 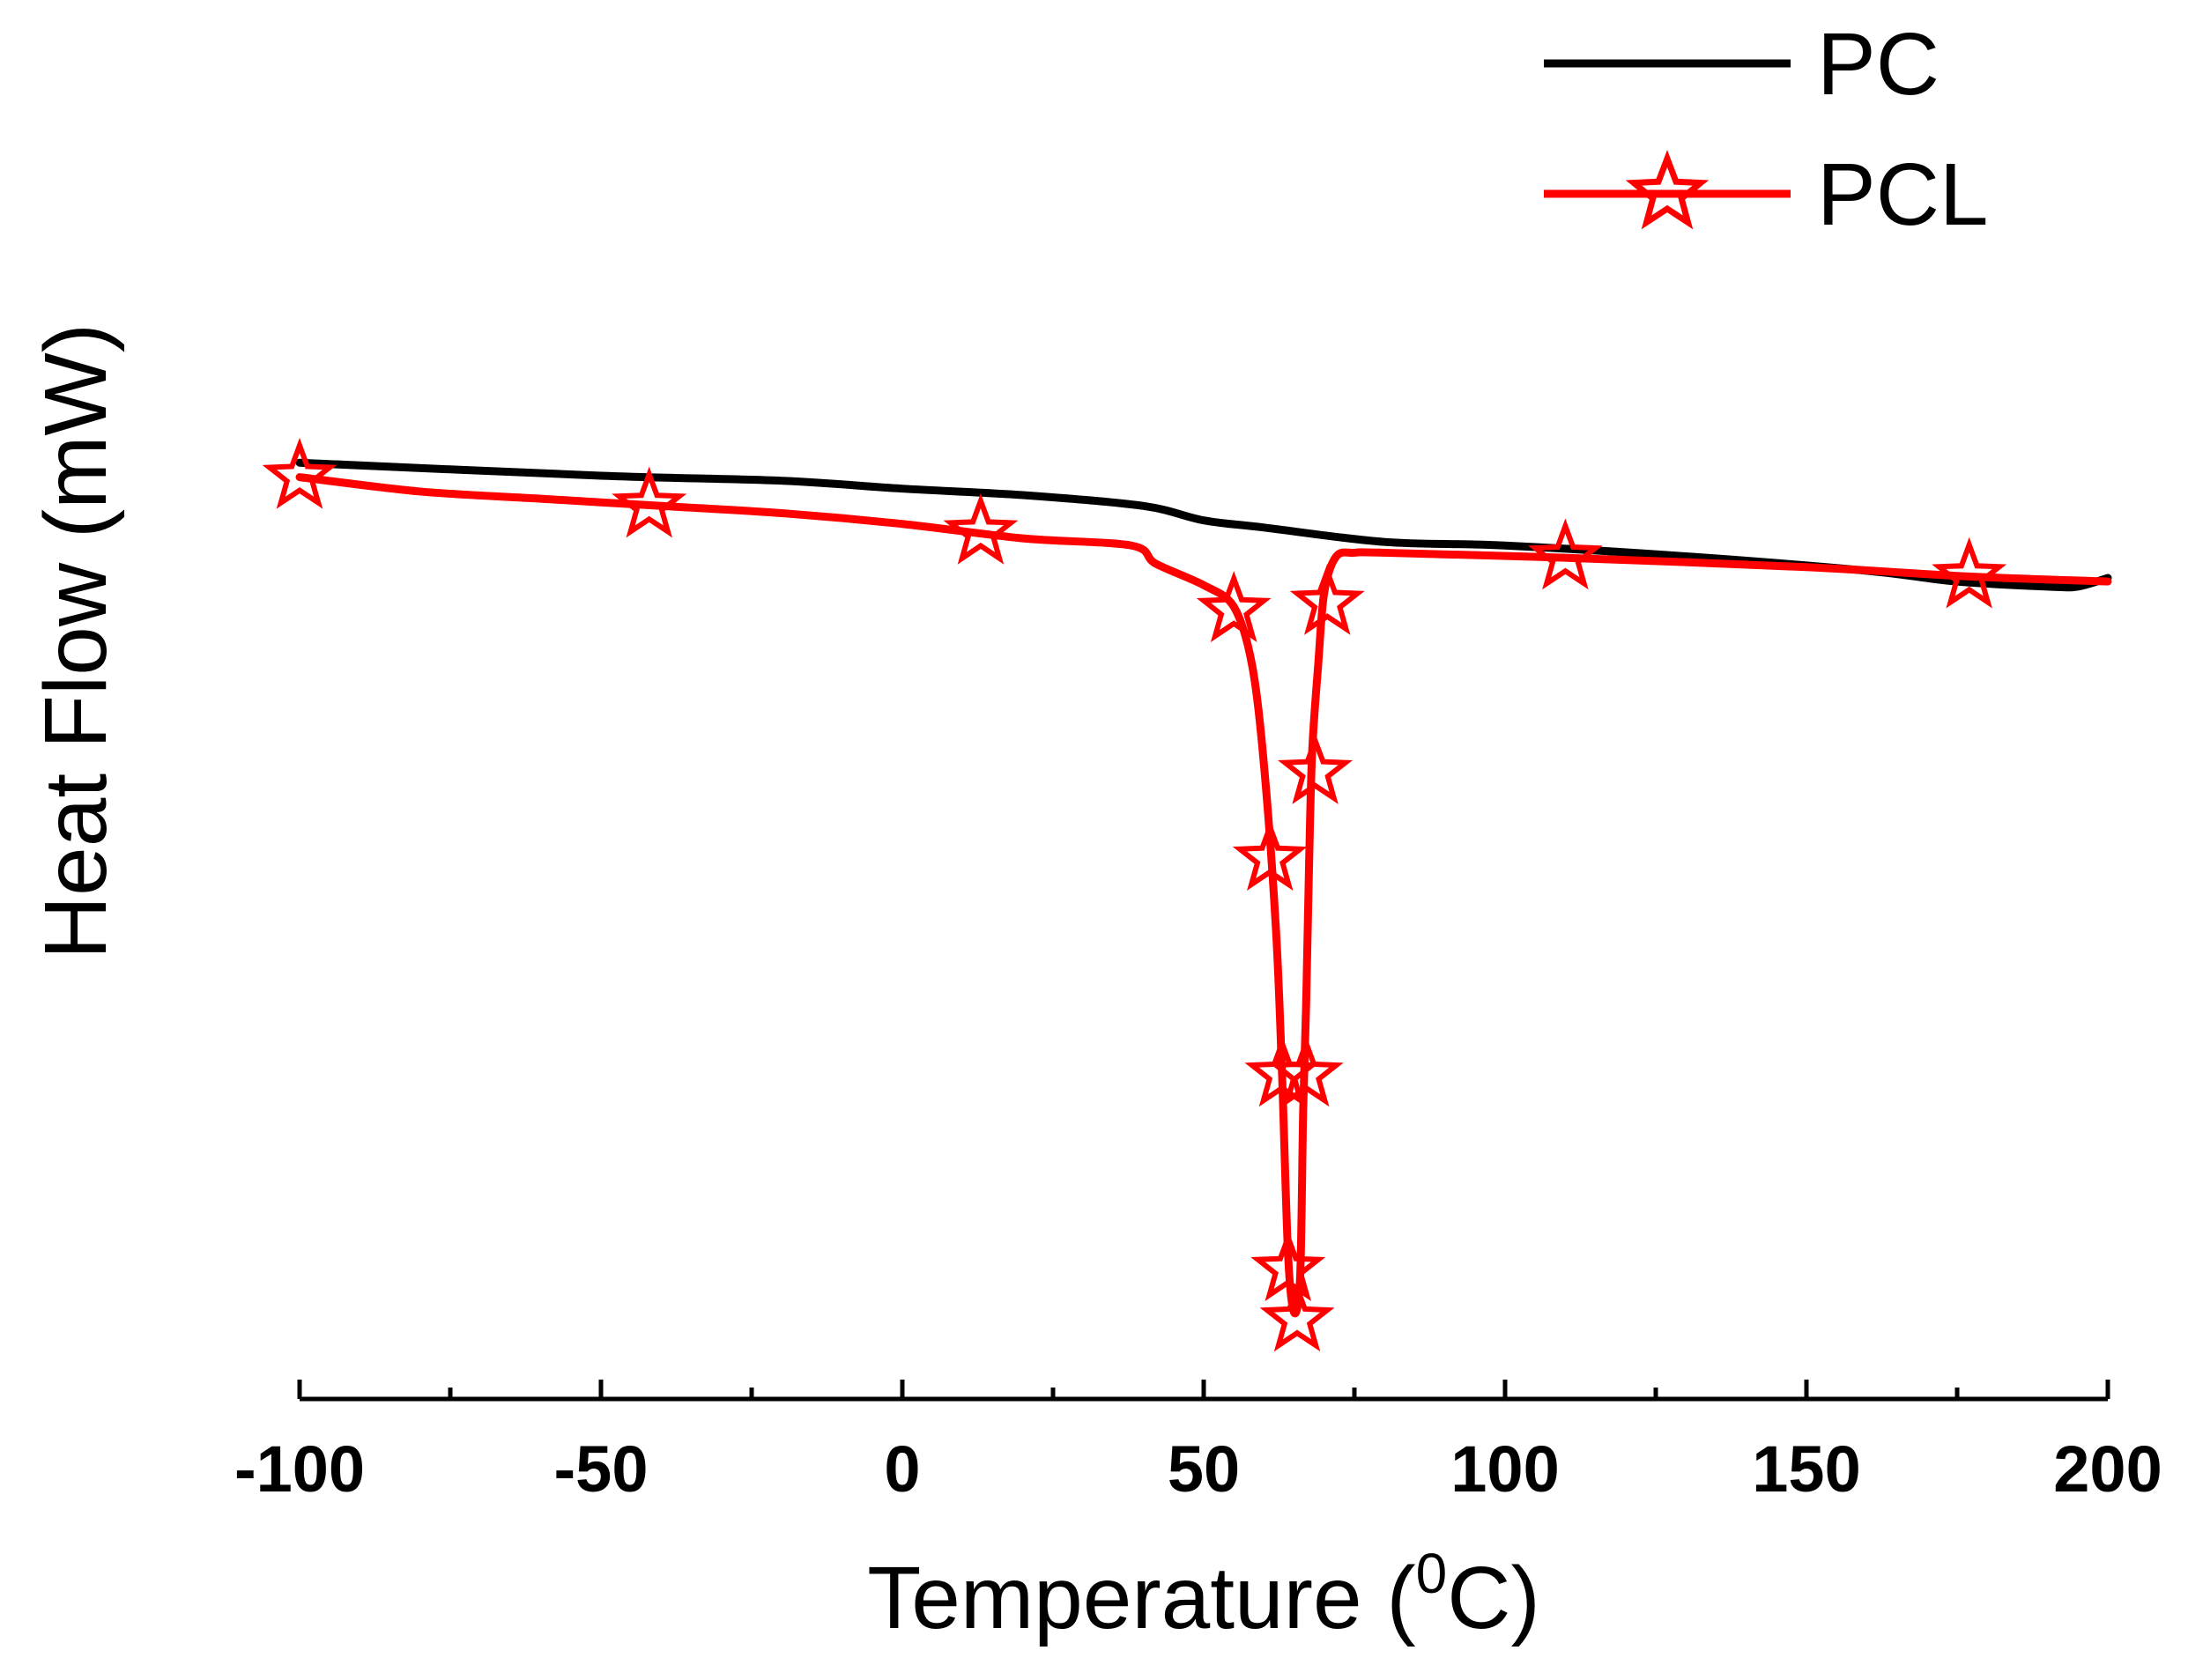 I want to click on y-axis-title: Heat Flow (mW), so click(x=76, y=641).